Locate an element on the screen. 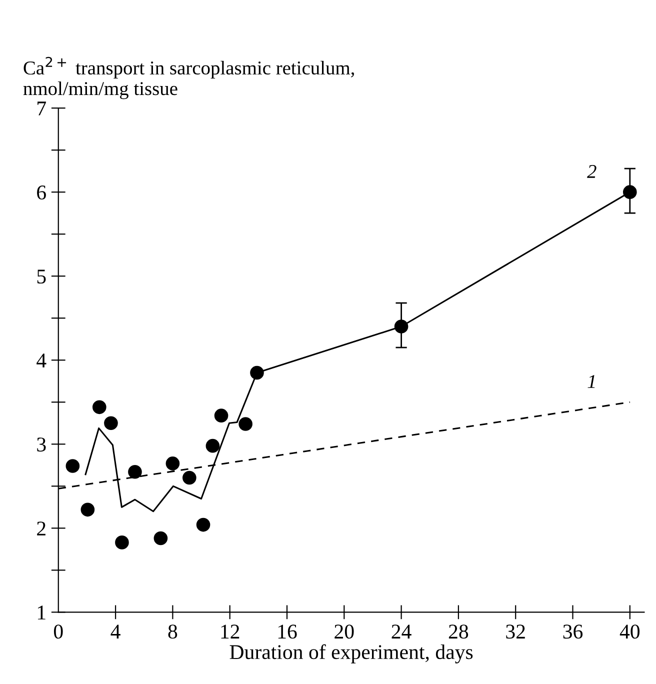 Image resolution: width=656 pixels, height=684 pixels. y-tick-label: 4 is located at coordinates (41, 361).